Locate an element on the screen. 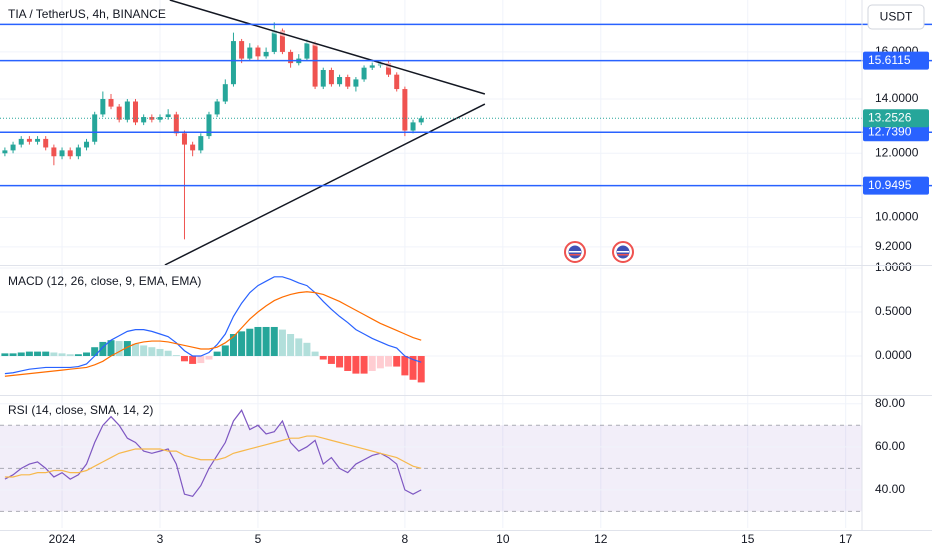  level-label: 15.6115 is located at coordinates (889, 60).